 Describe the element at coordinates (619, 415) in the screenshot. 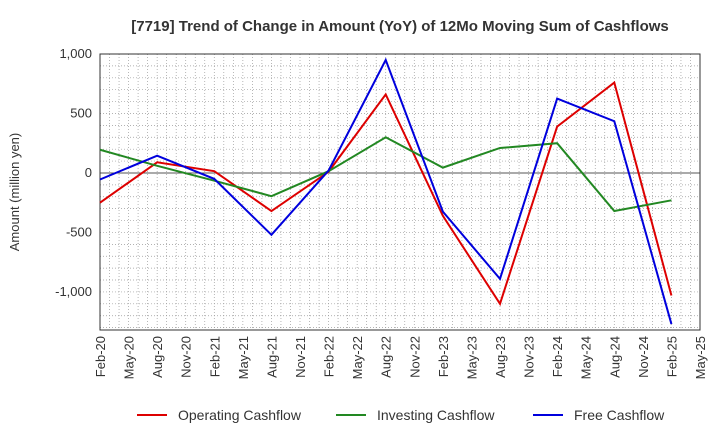

I see `legend-label: Free Cashflow` at that location.